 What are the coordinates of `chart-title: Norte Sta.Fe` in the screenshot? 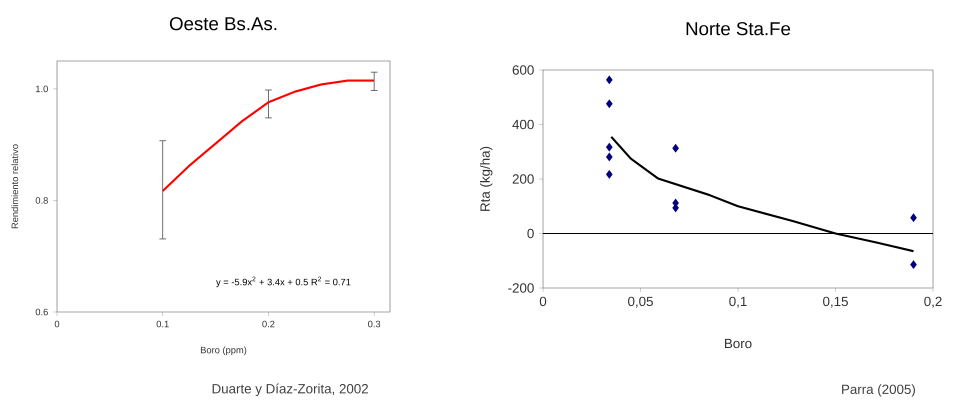 It's located at (738, 29).